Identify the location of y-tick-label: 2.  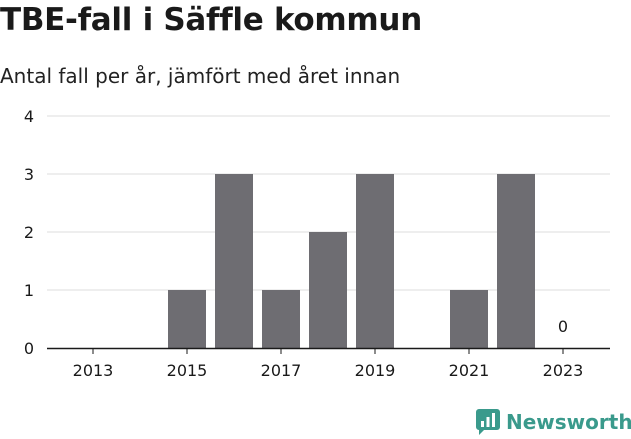
(29, 232).